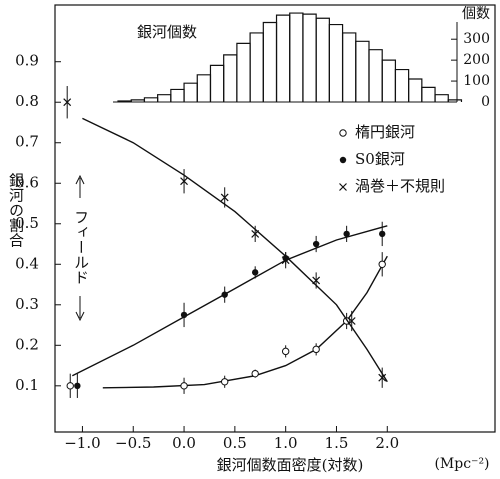 This screenshot has width=500, height=479. What do you see at coordinates (167, 32) in the screenshot?
I see `inset-title: 銀河個数` at bounding box center [167, 32].